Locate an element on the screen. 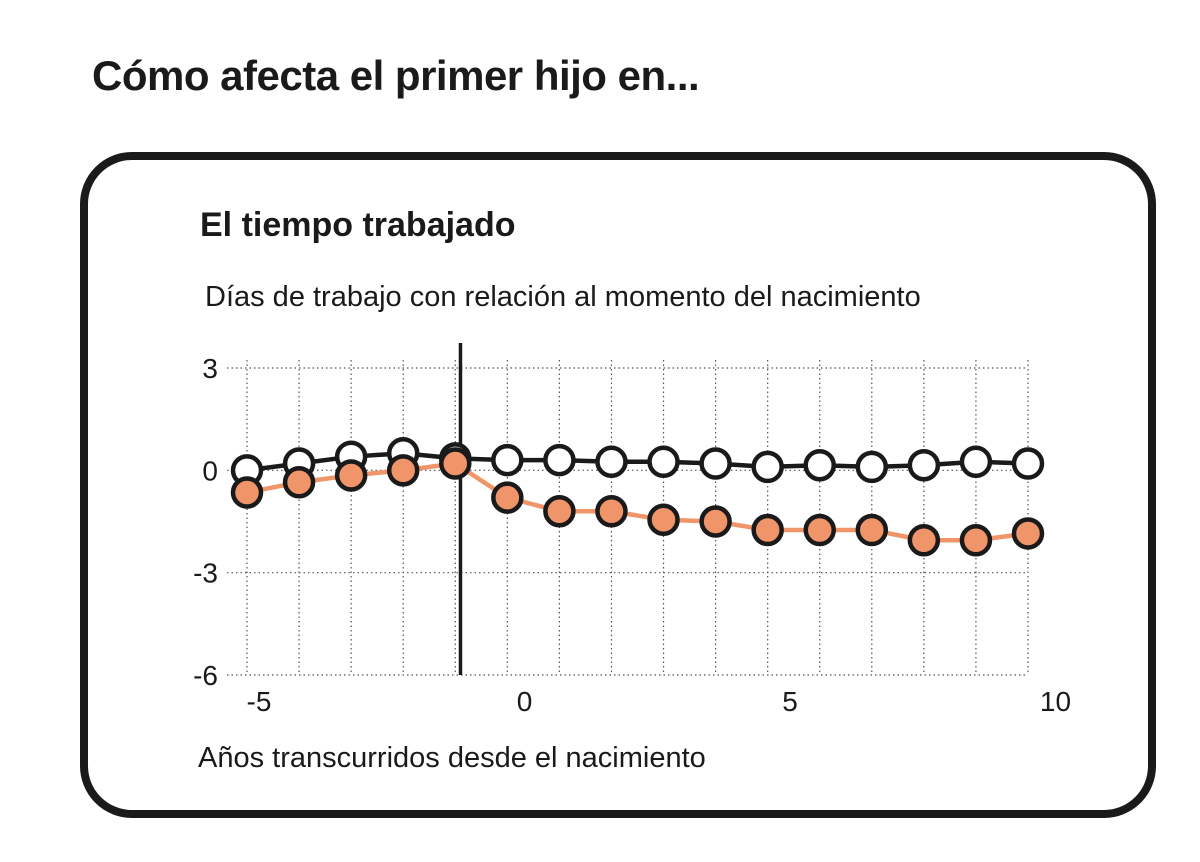 This screenshot has width=1200, height=862. series-group is located at coordinates (637, 497).